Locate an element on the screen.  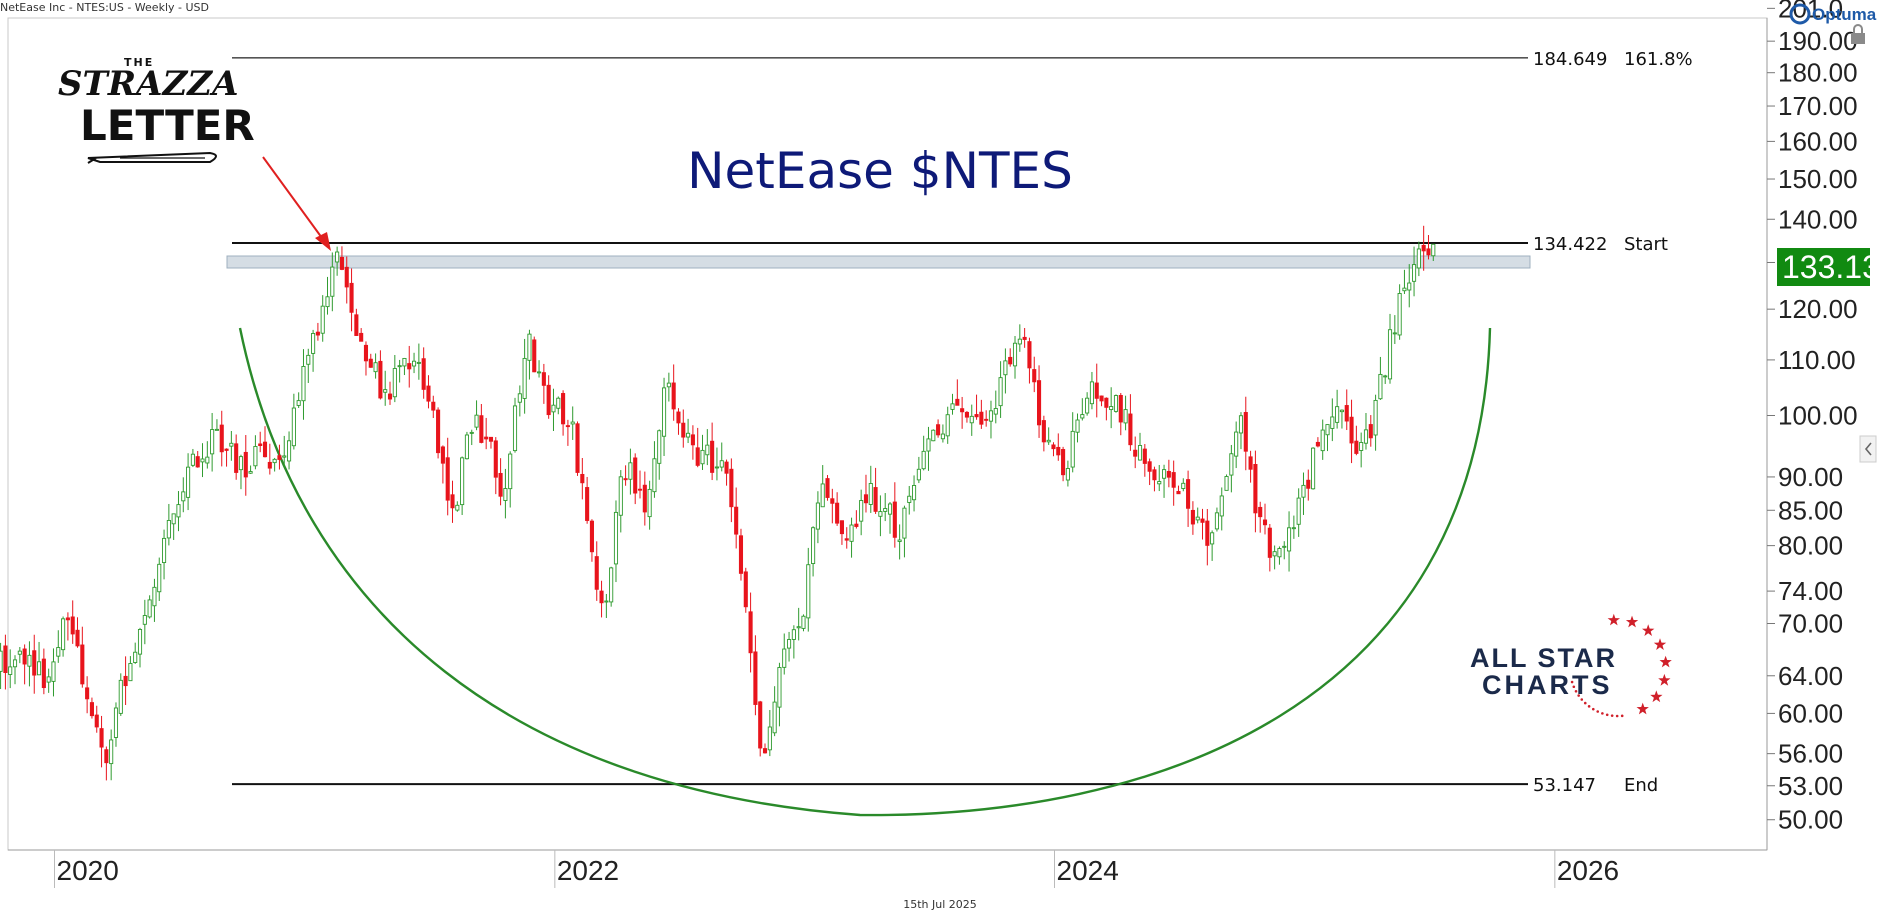
lock-icon is located at coordinates (1858, 34).